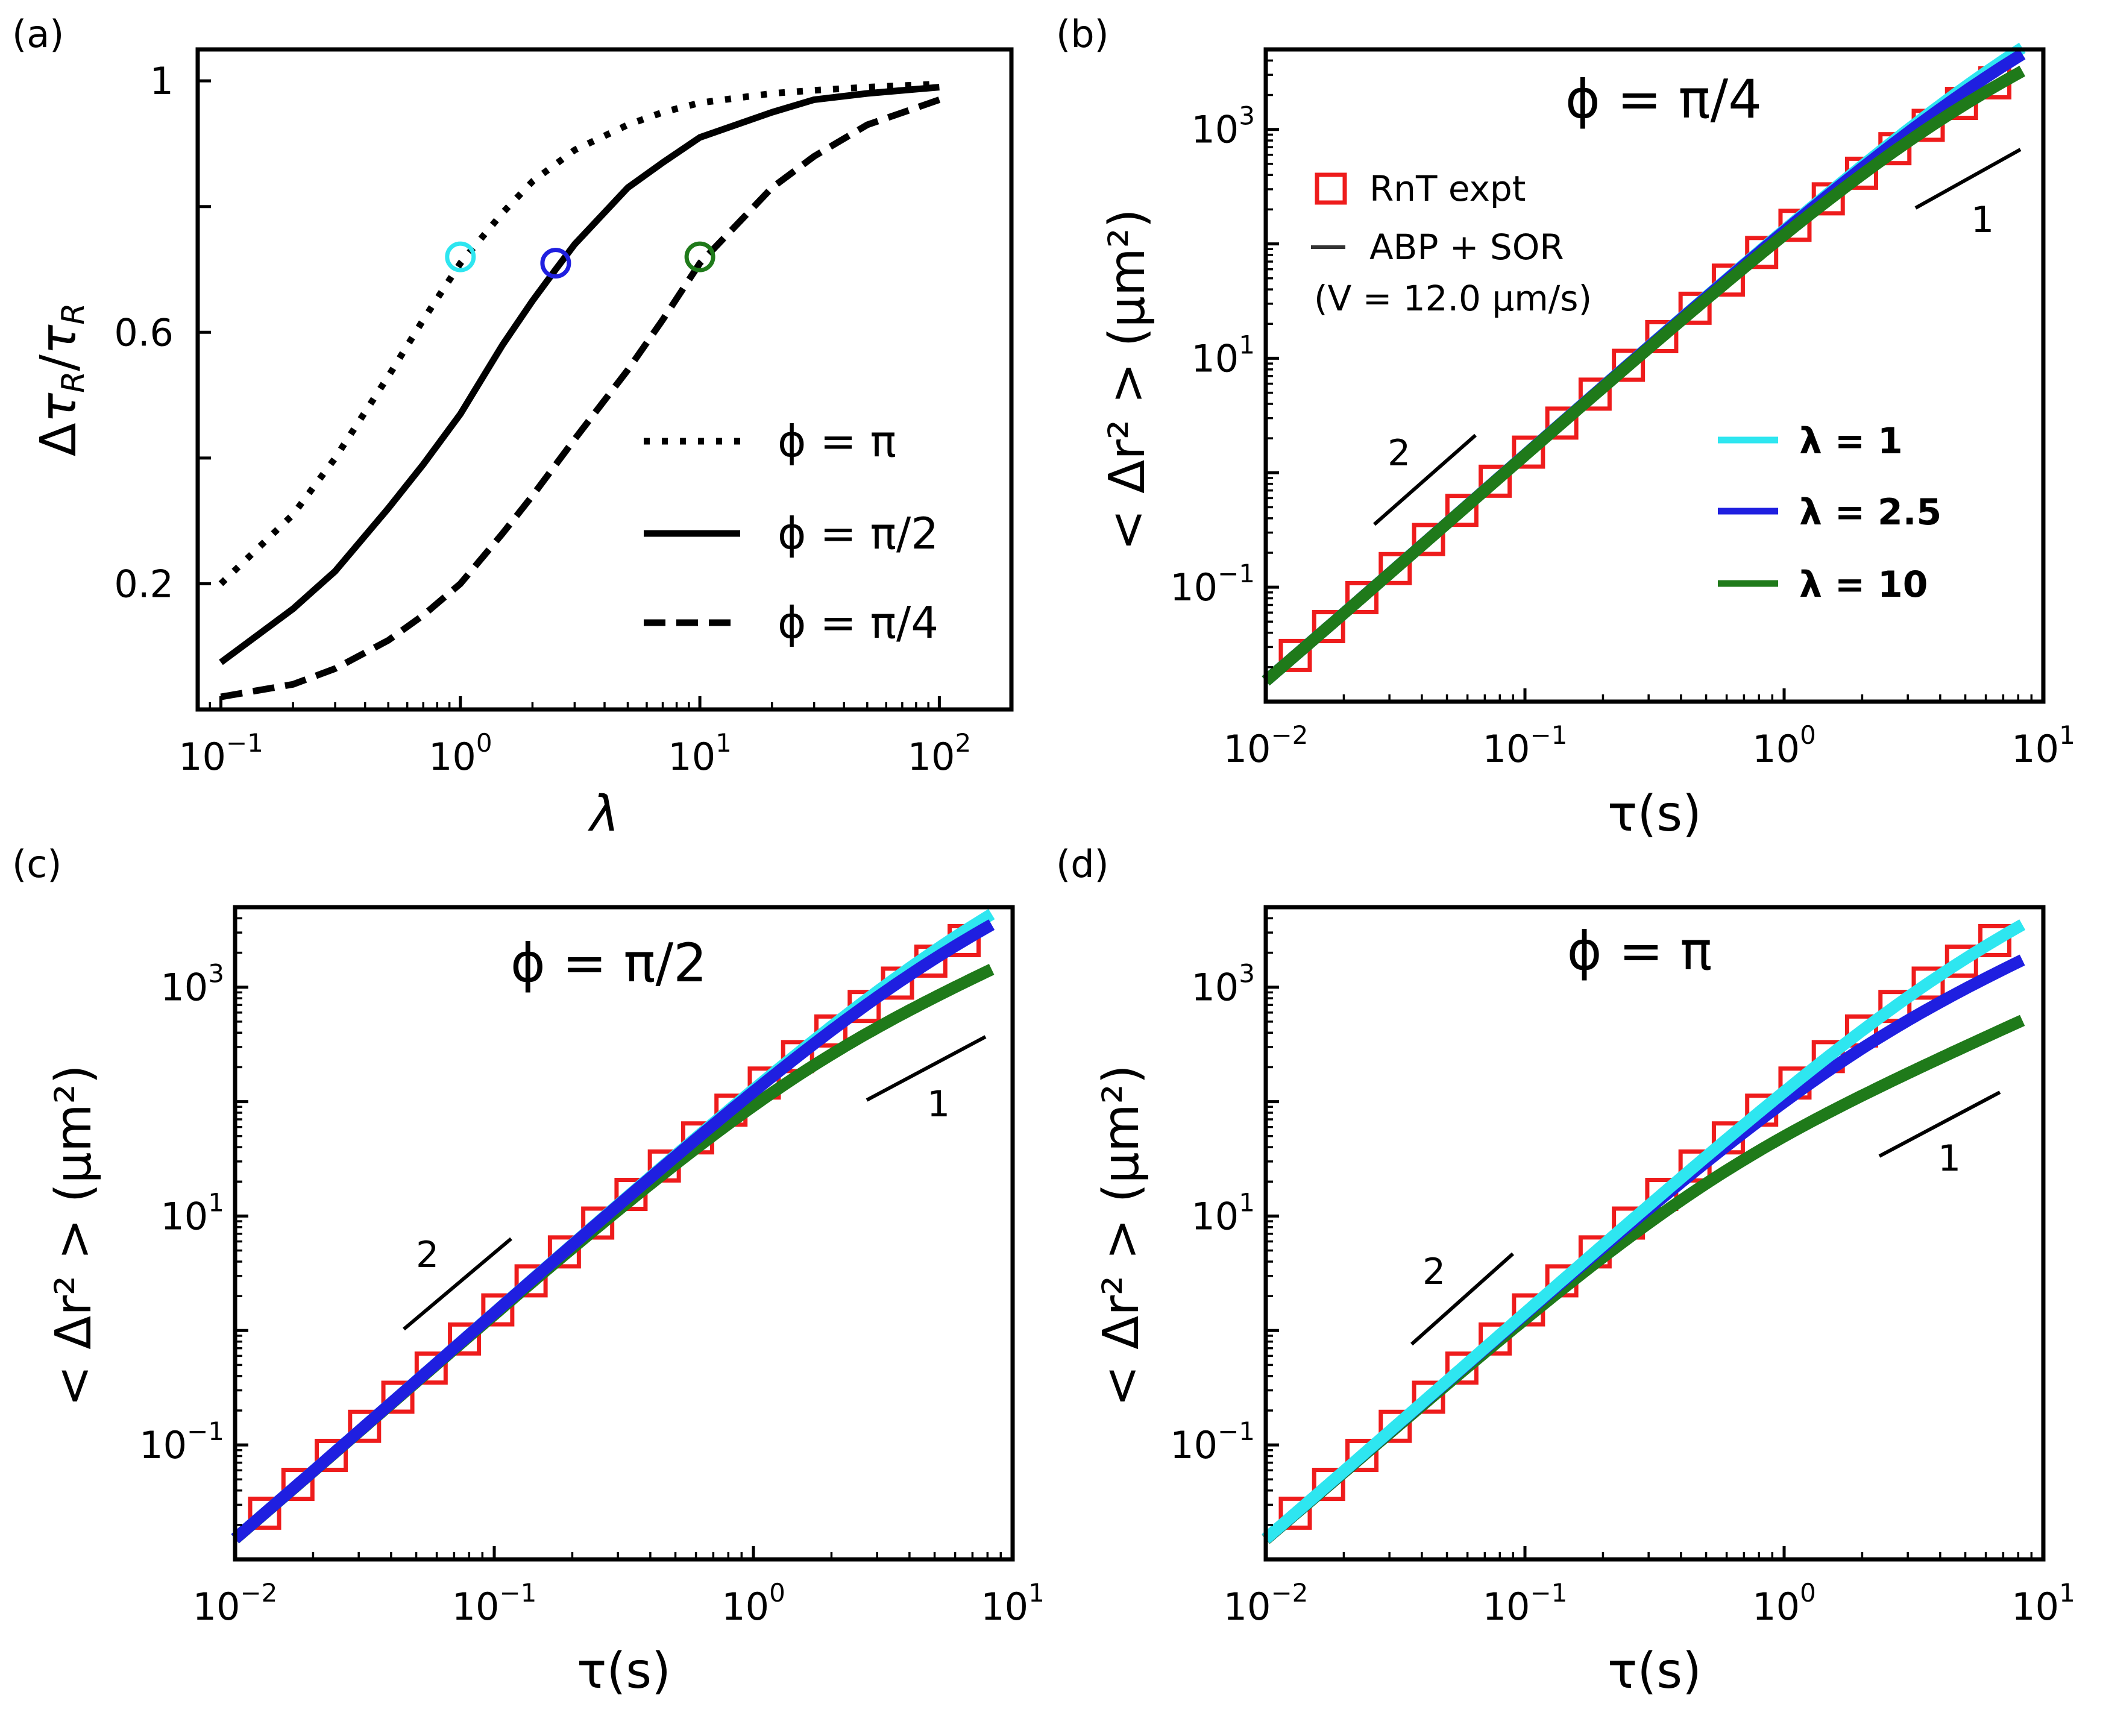 The image size is (2103, 1736). Describe the element at coordinates (604, 814) in the screenshot. I see `x-axis-label: λ` at that location.